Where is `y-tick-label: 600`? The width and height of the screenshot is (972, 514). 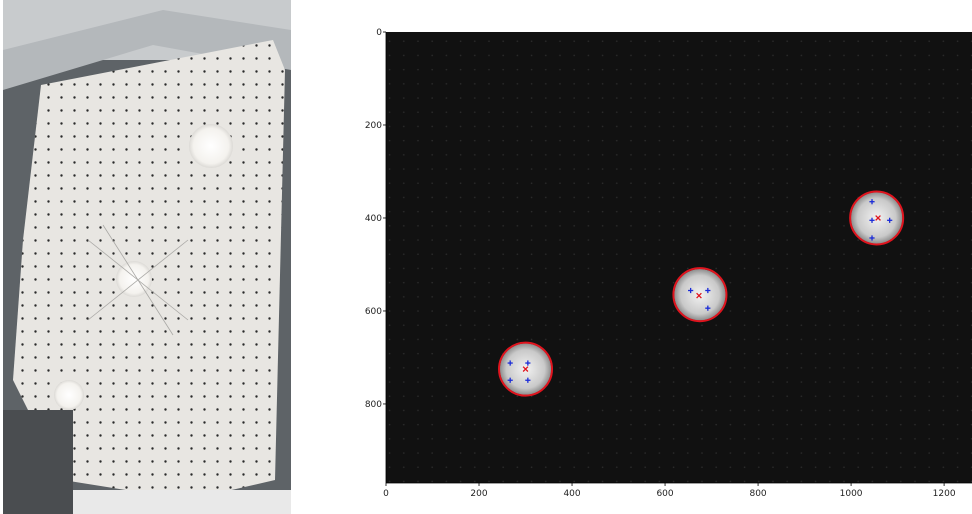 y-tick-label: 600 is located at coordinates (373, 312).